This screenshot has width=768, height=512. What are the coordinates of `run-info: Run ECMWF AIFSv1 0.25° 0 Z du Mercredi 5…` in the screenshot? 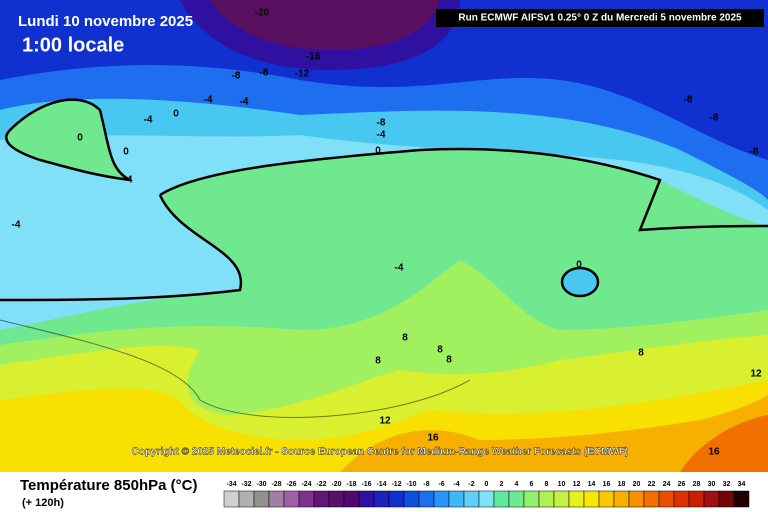 It's located at (600, 18).